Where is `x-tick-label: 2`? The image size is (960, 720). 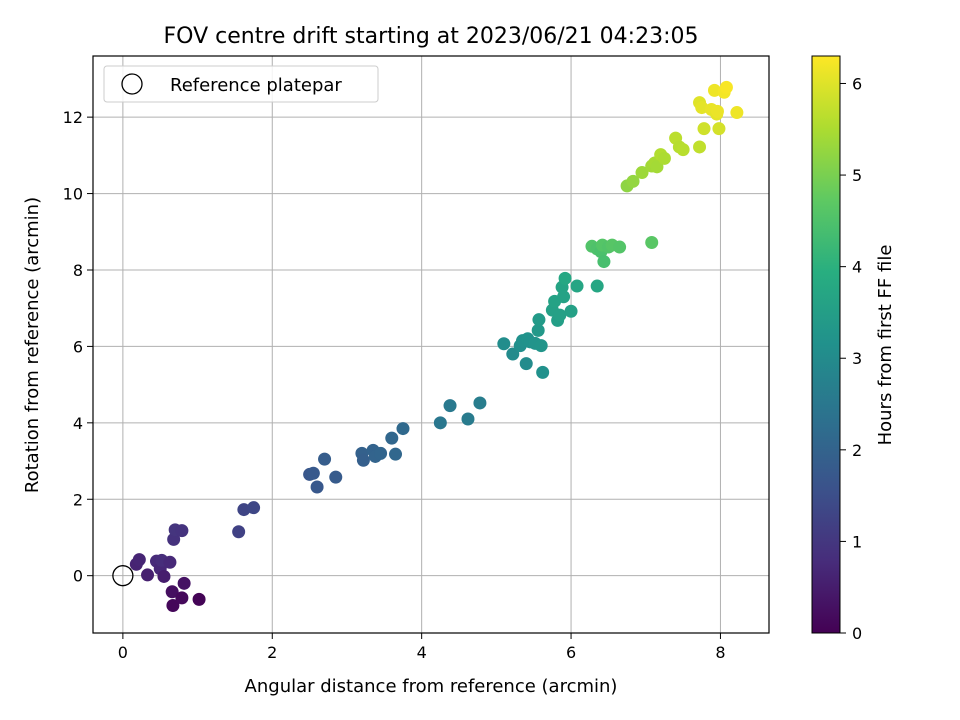 x-tick-label: 2 is located at coordinates (272, 652).